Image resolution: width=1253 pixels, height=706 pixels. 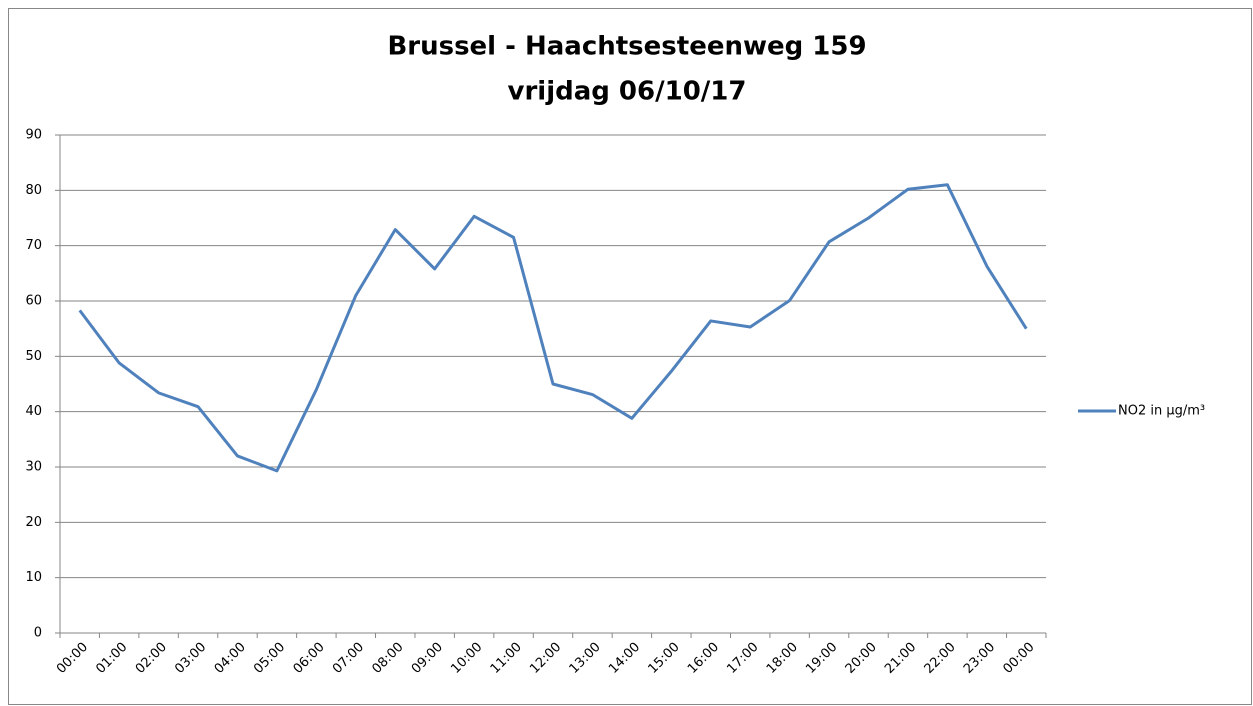 What do you see at coordinates (33, 356) in the screenshot?
I see `y-tick-label: 50` at bounding box center [33, 356].